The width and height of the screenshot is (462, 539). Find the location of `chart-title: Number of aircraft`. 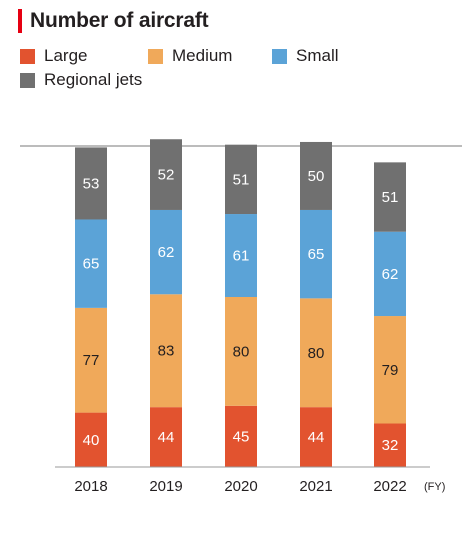

chart-title: Number of aircraft is located at coordinates (119, 20).